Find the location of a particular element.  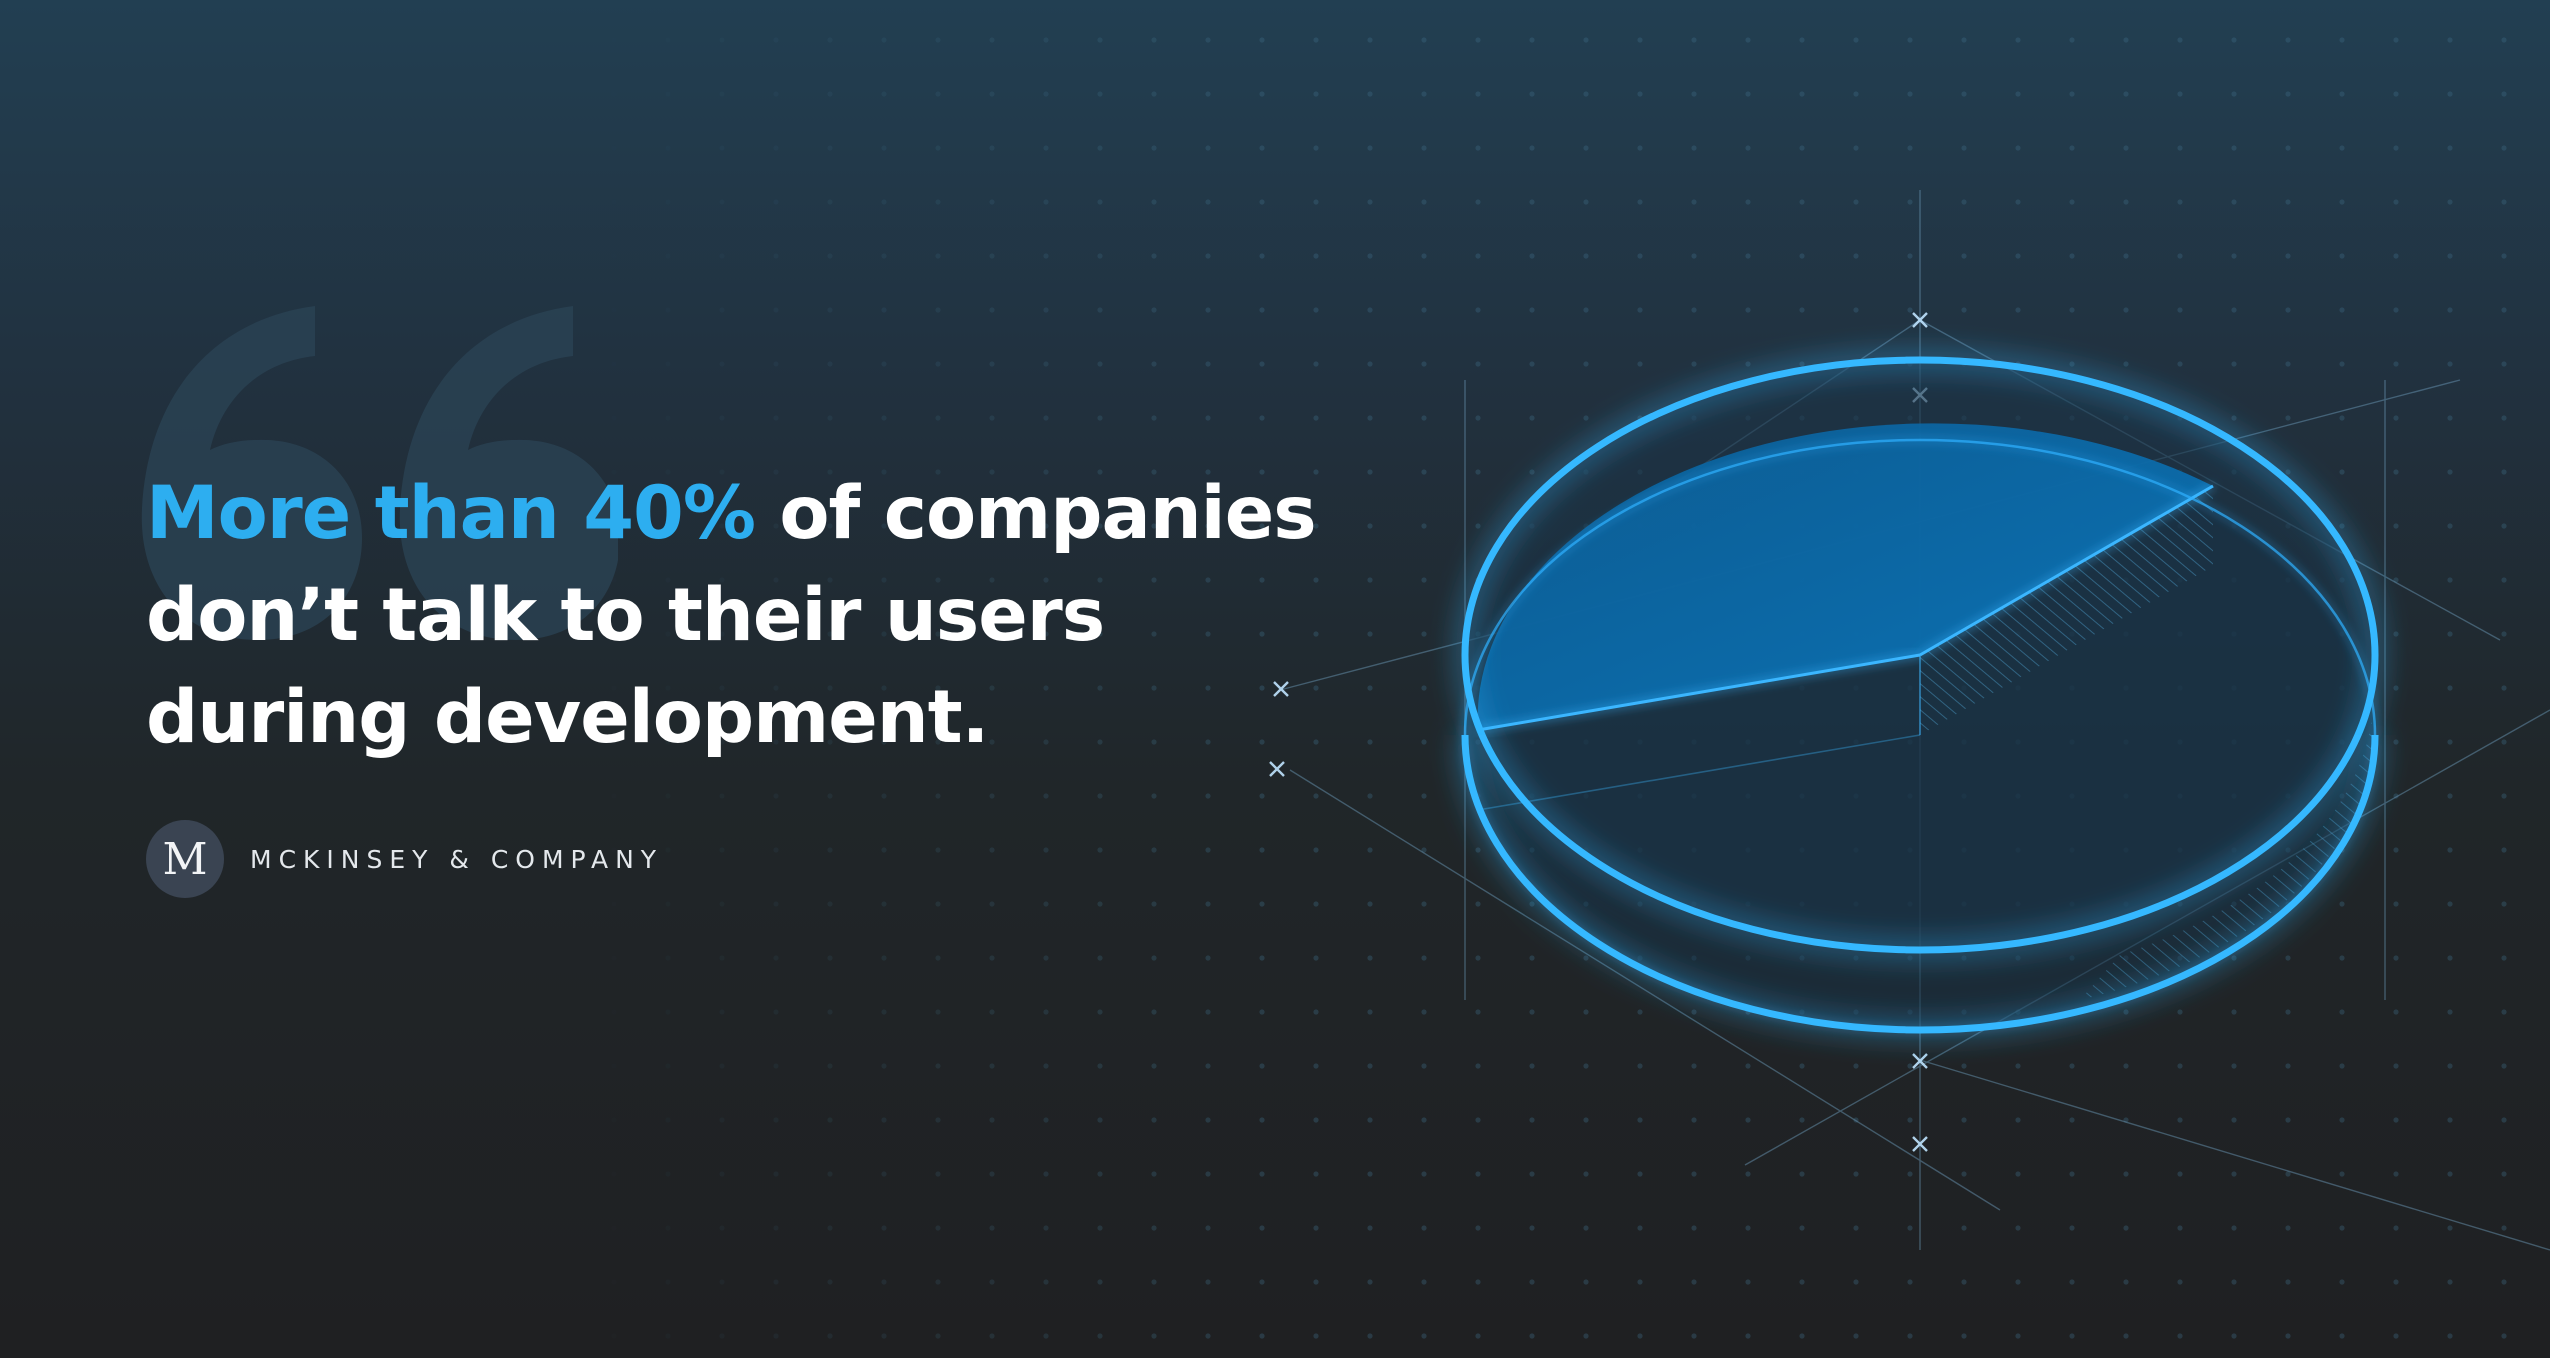

source-name: MCKINSEY & COMPANY is located at coordinates (457, 859).